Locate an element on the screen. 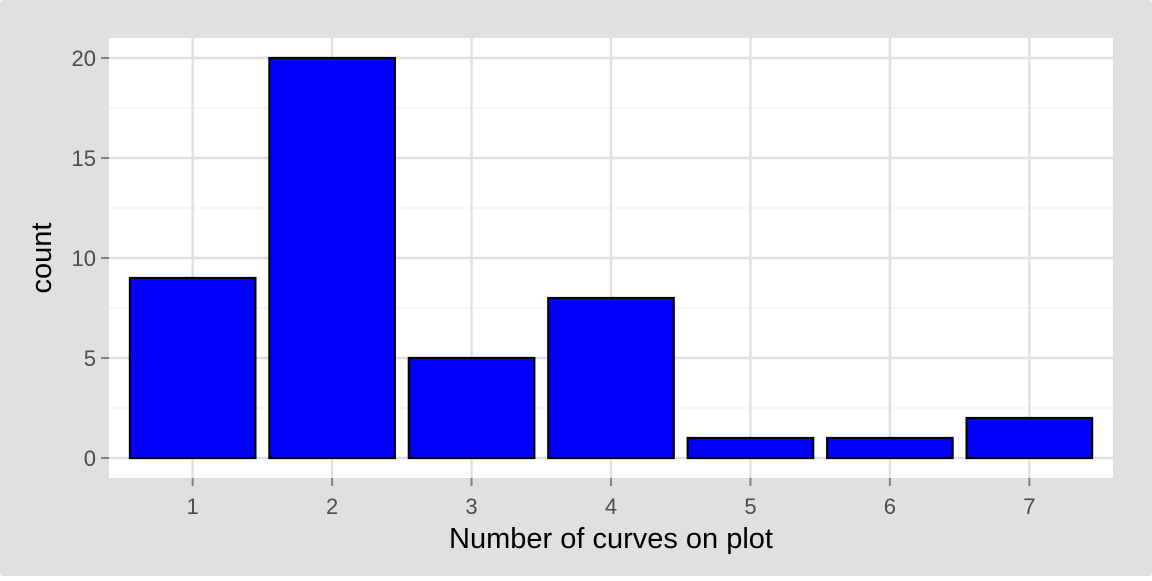 The image size is (1152, 581). x-tick-label: 6 is located at coordinates (890, 506).